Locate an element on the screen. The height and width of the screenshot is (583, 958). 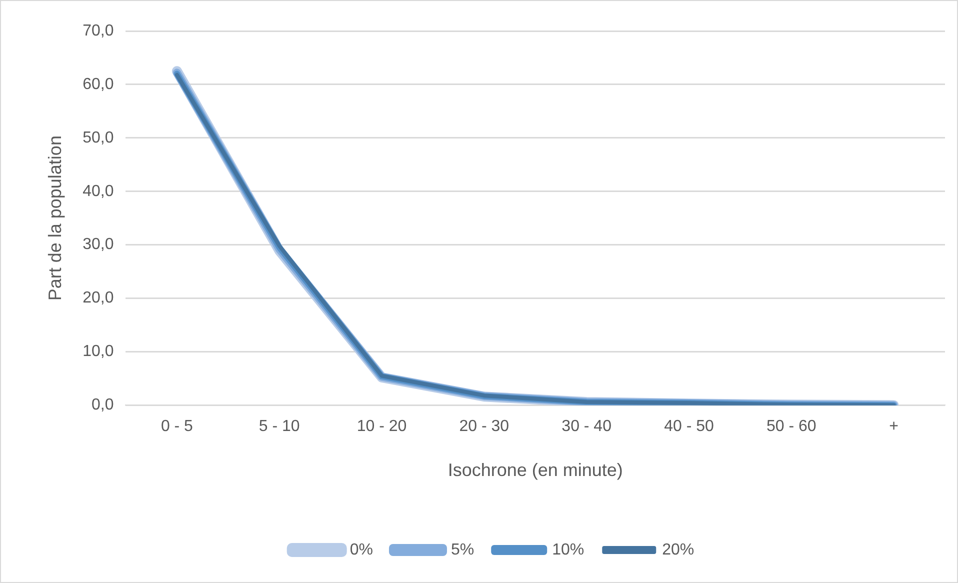
x-tick-label: 40 - 50 is located at coordinates (689, 427).